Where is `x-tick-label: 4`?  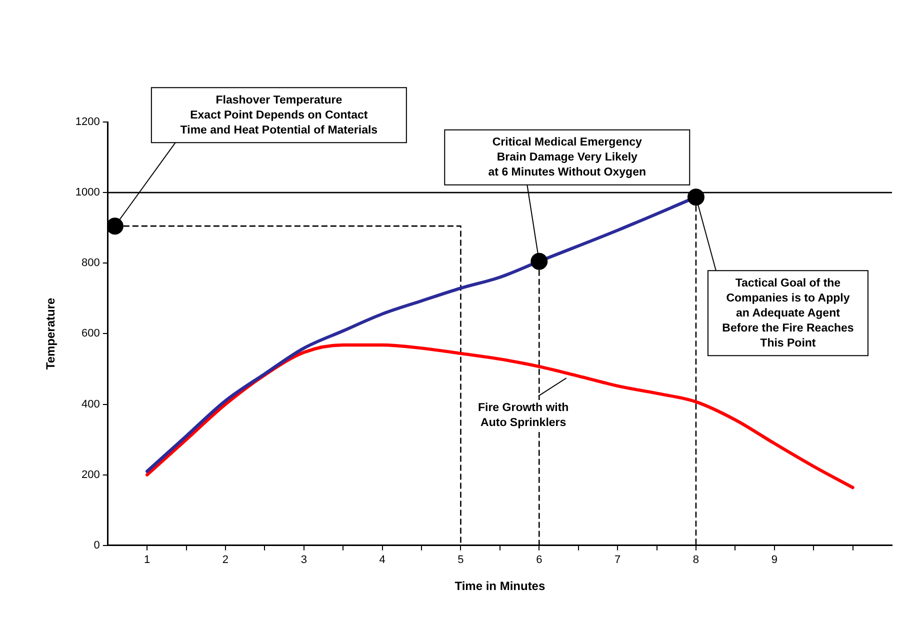 x-tick-label: 4 is located at coordinates (382, 560).